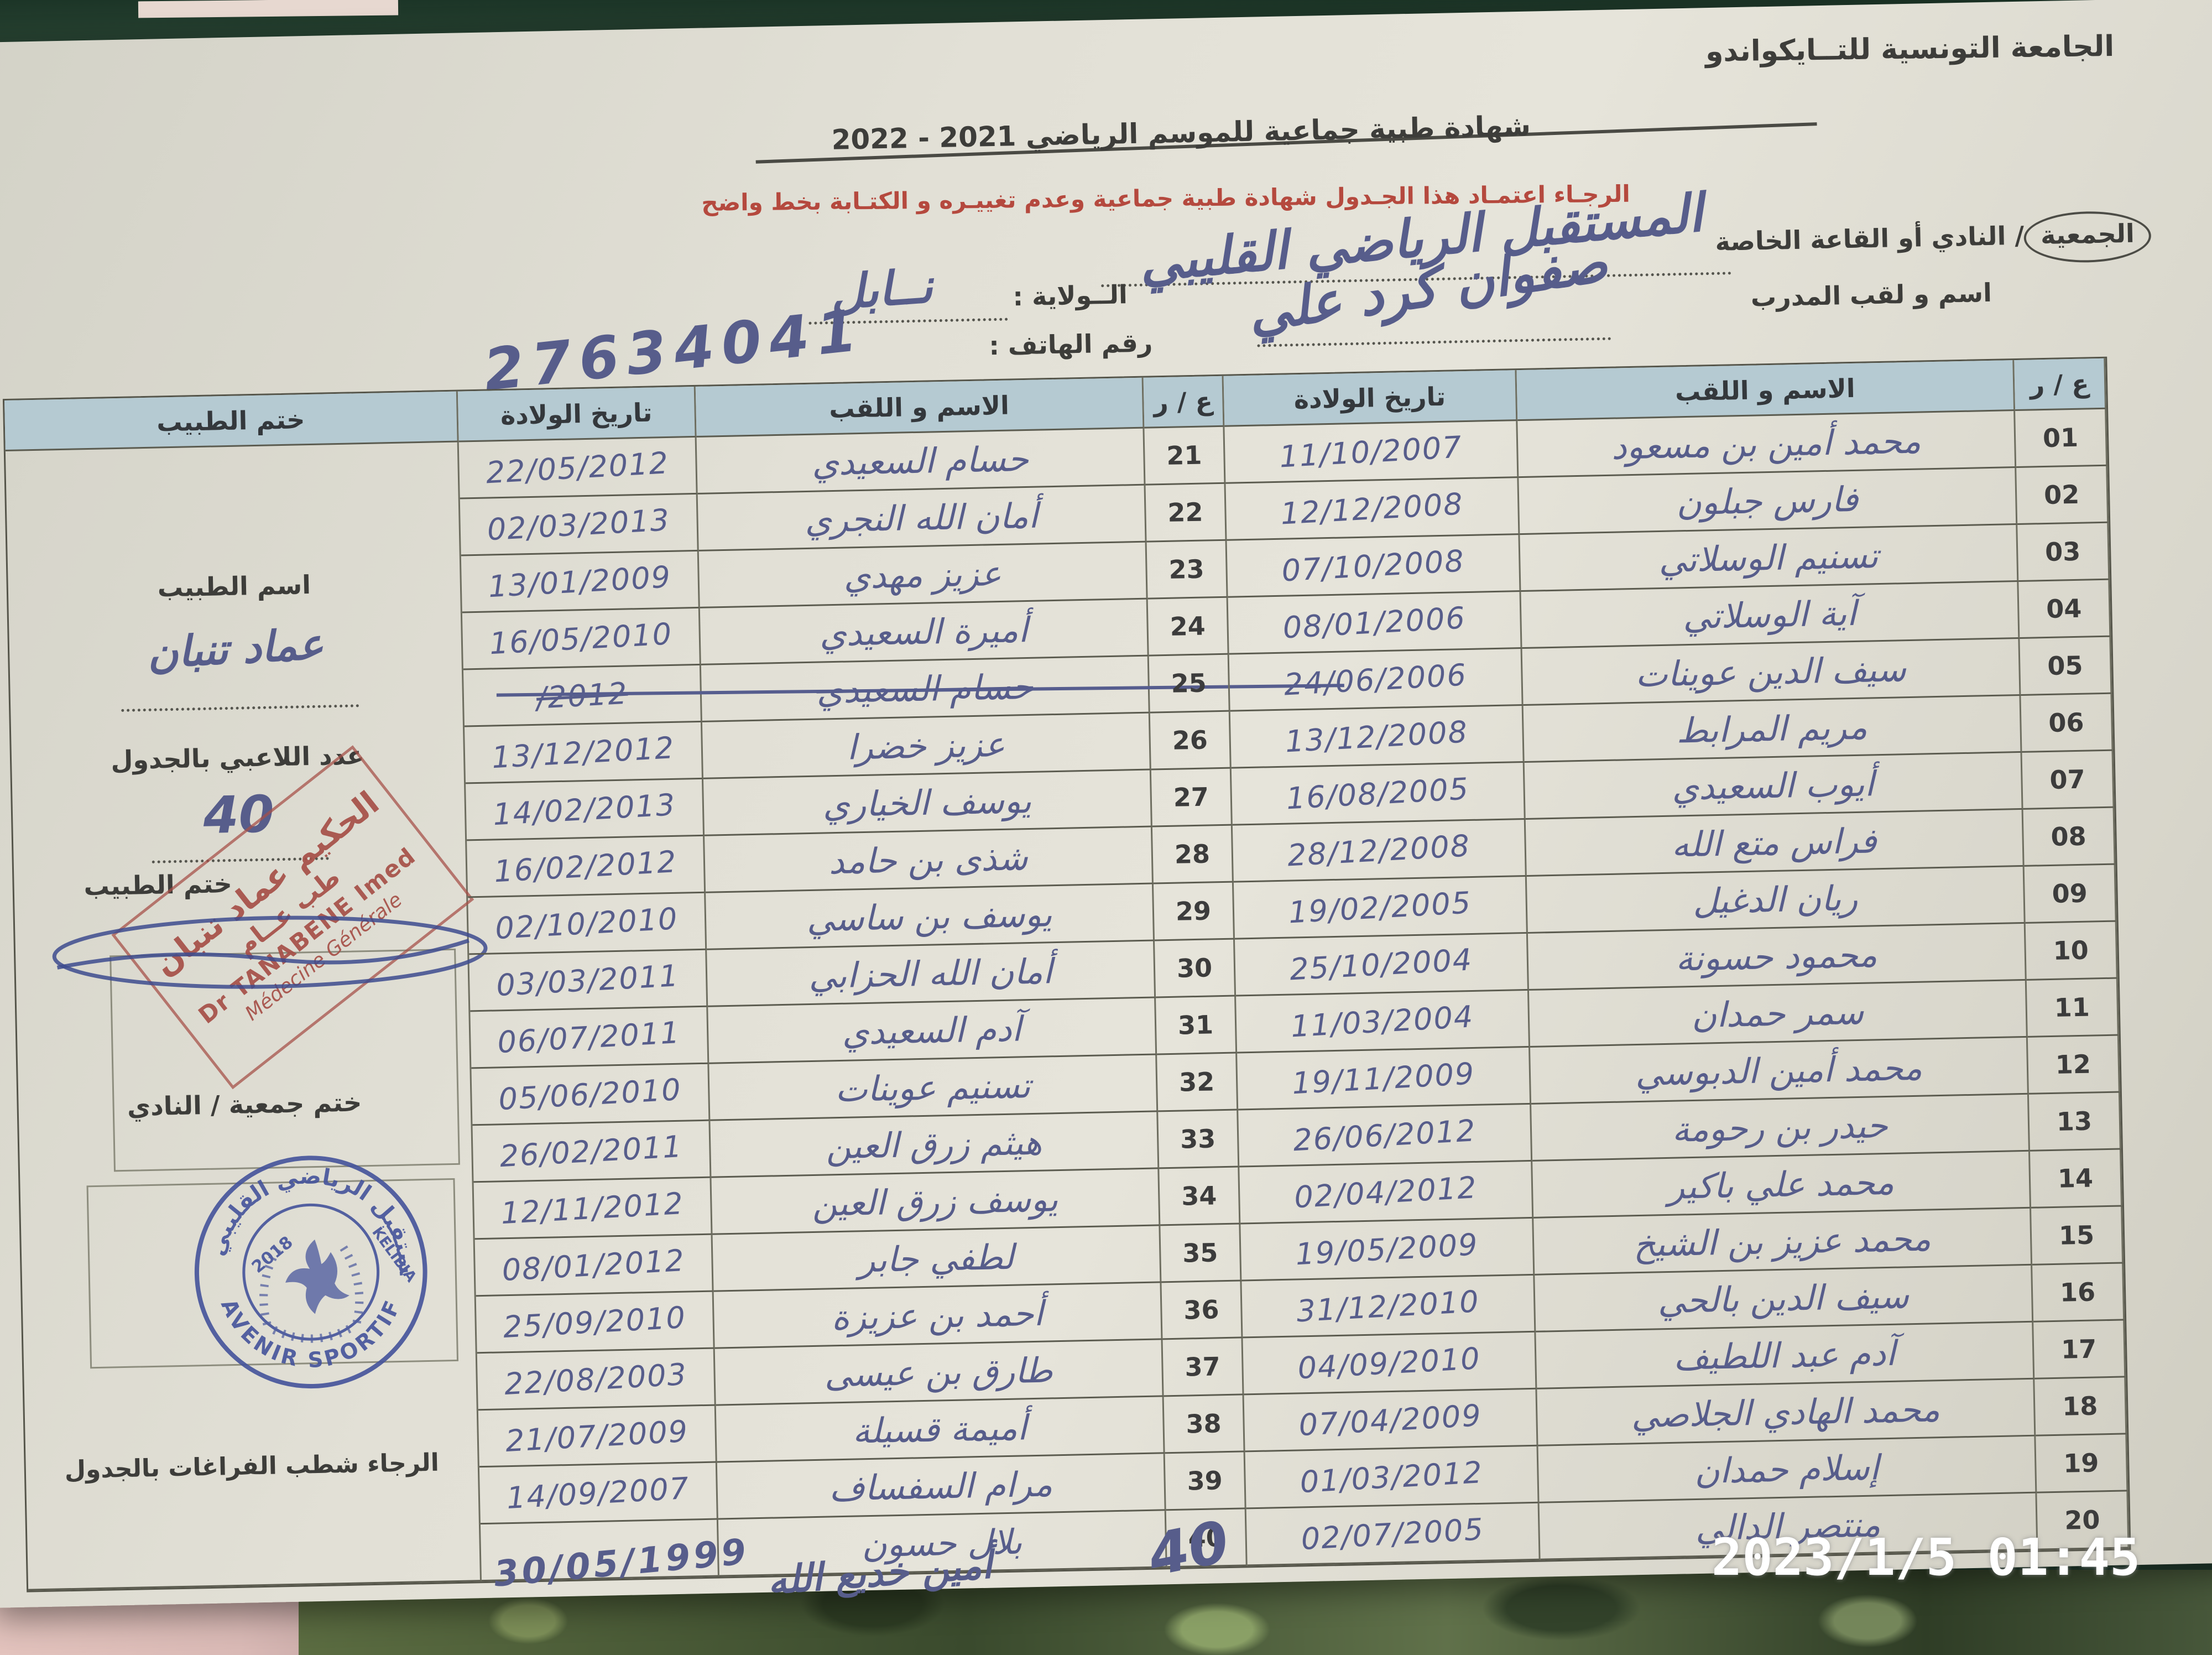  What do you see at coordinates (591, 1095) in the screenshot?
I see `player-dob: 05/06/2010` at bounding box center [591, 1095].